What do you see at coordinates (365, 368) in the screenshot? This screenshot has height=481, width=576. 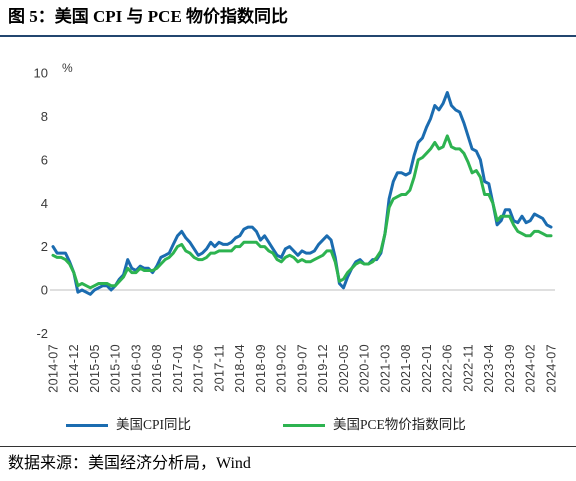 I see `x-tick-label: 2020-10` at bounding box center [365, 368].